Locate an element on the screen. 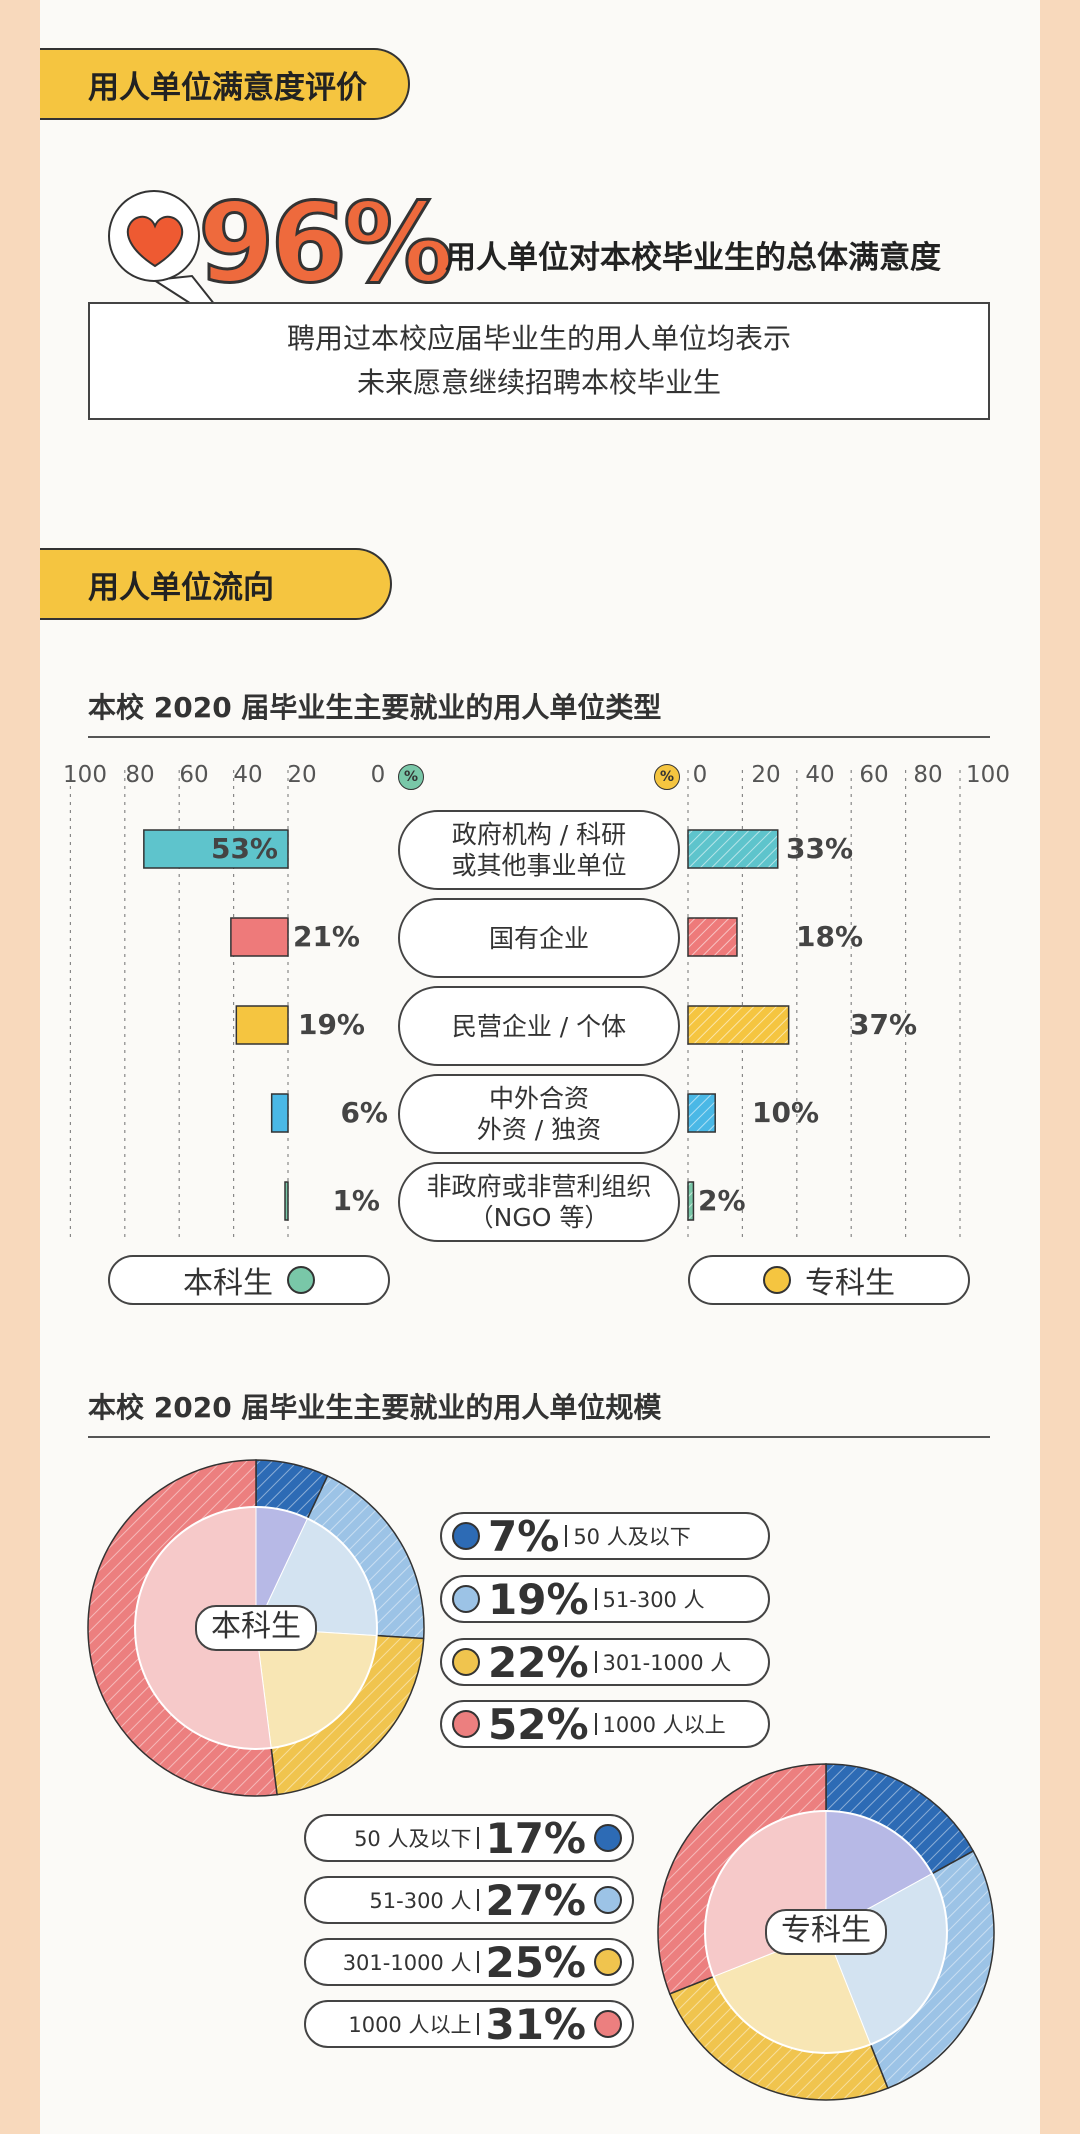 The width and height of the screenshot is (1080, 2134). size-row-undergrad-1: 7% 50 人及以下 is located at coordinates (605, 1536).